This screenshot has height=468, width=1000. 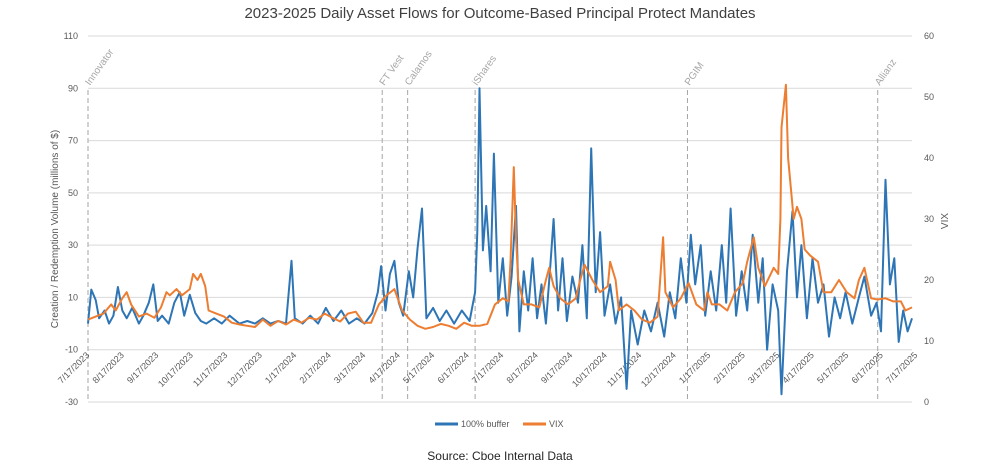 What do you see at coordinates (589, 369) in the screenshot?
I see `x-tick-label: 10/17/2024` at bounding box center [589, 369].